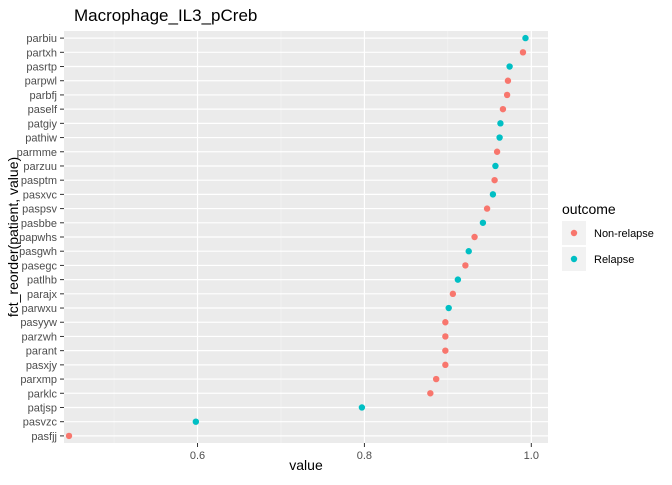 Image resolution: width=672 pixels, height=485 pixels. I want to click on y-tick-label: paself, so click(43, 110).